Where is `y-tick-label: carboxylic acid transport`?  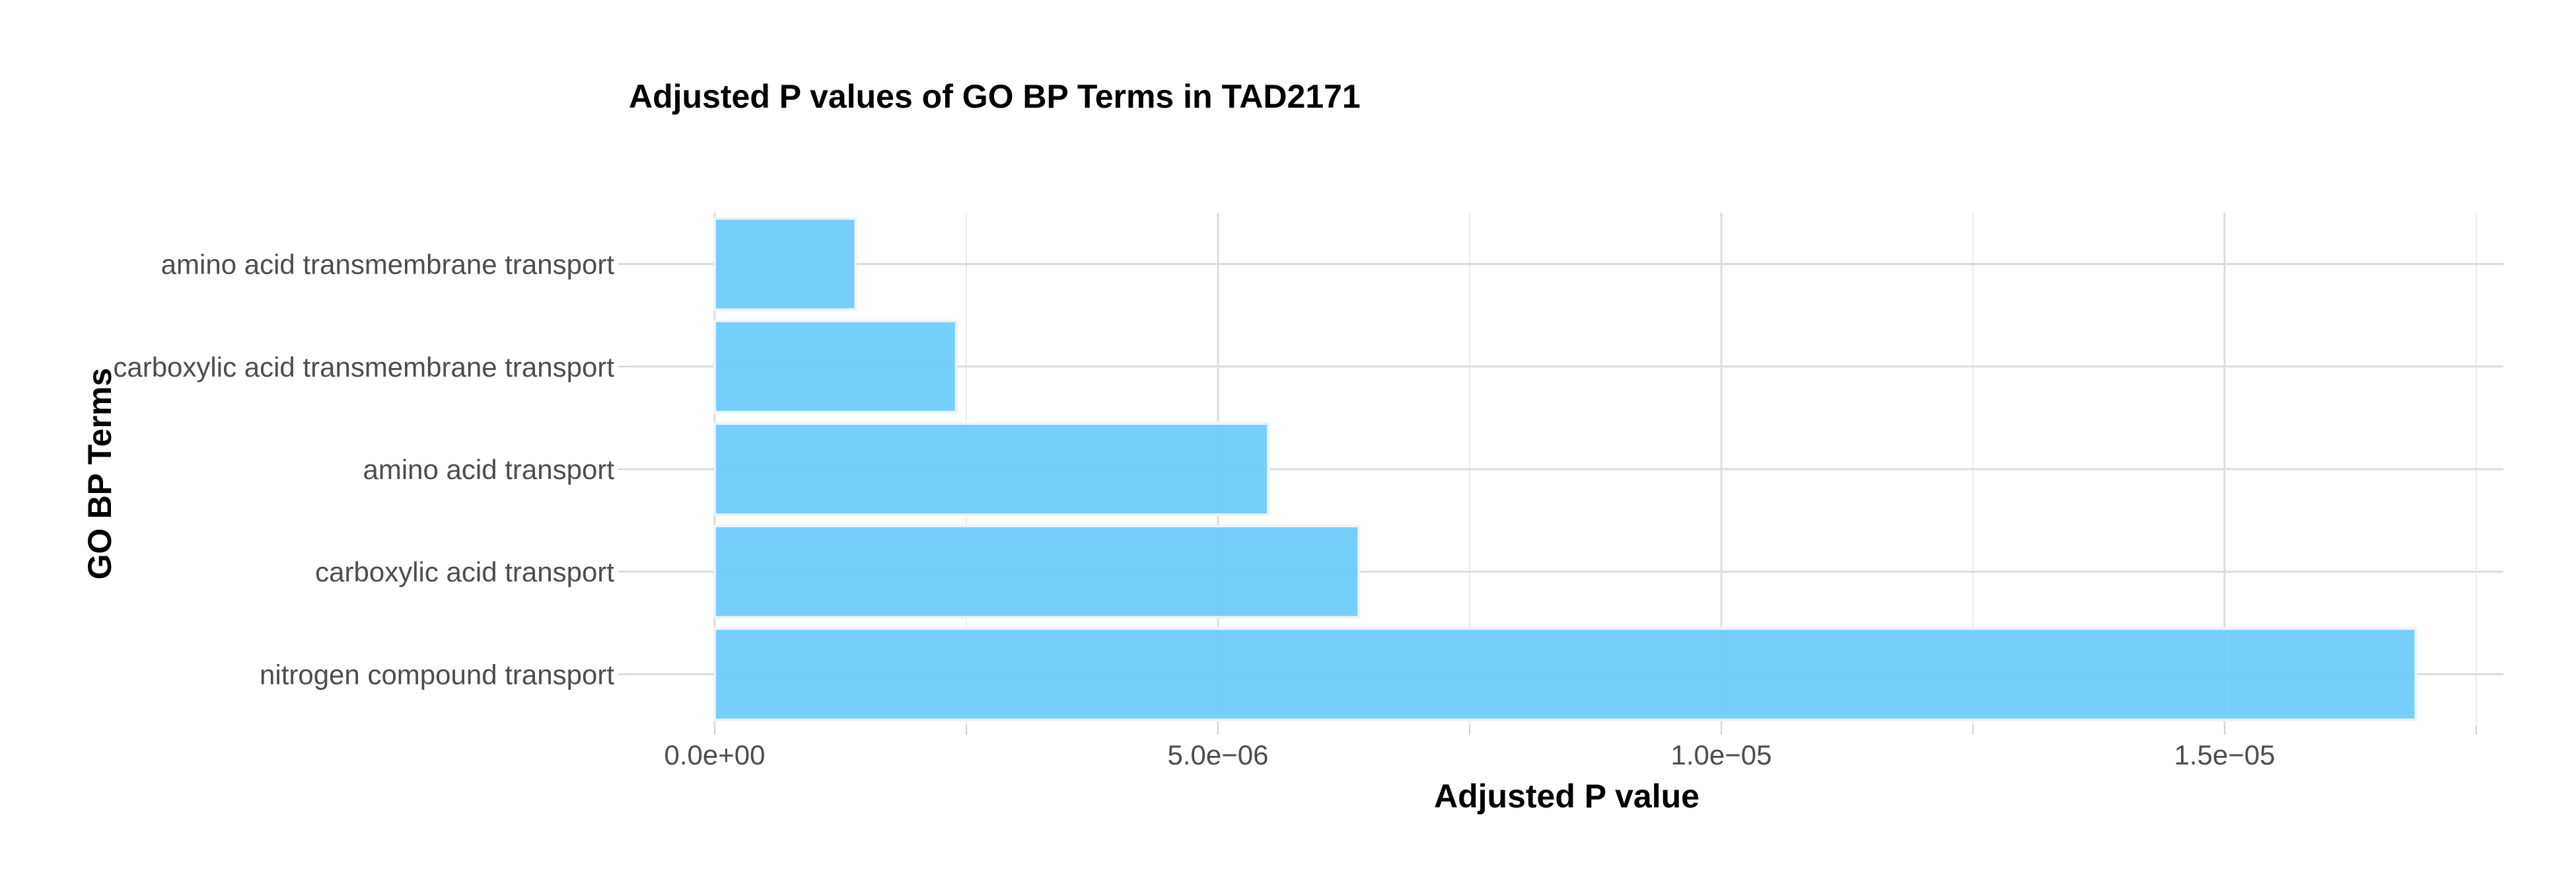 y-tick-label: carboxylic acid transport is located at coordinates (464, 571).